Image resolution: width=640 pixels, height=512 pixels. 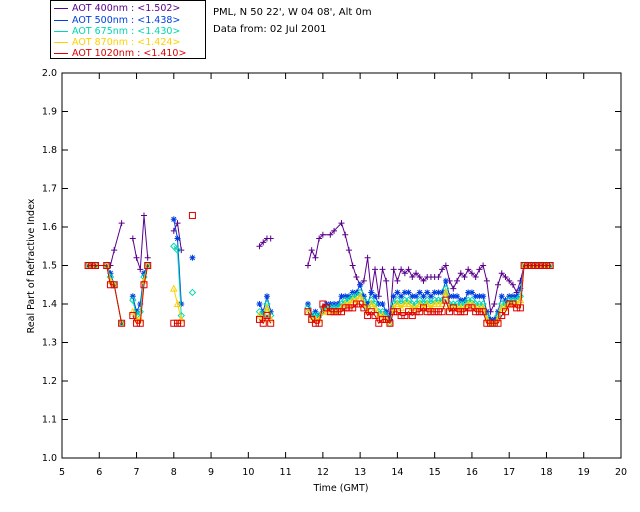 I want to click on y-tick-label: 1.1, so click(x=49, y=420).